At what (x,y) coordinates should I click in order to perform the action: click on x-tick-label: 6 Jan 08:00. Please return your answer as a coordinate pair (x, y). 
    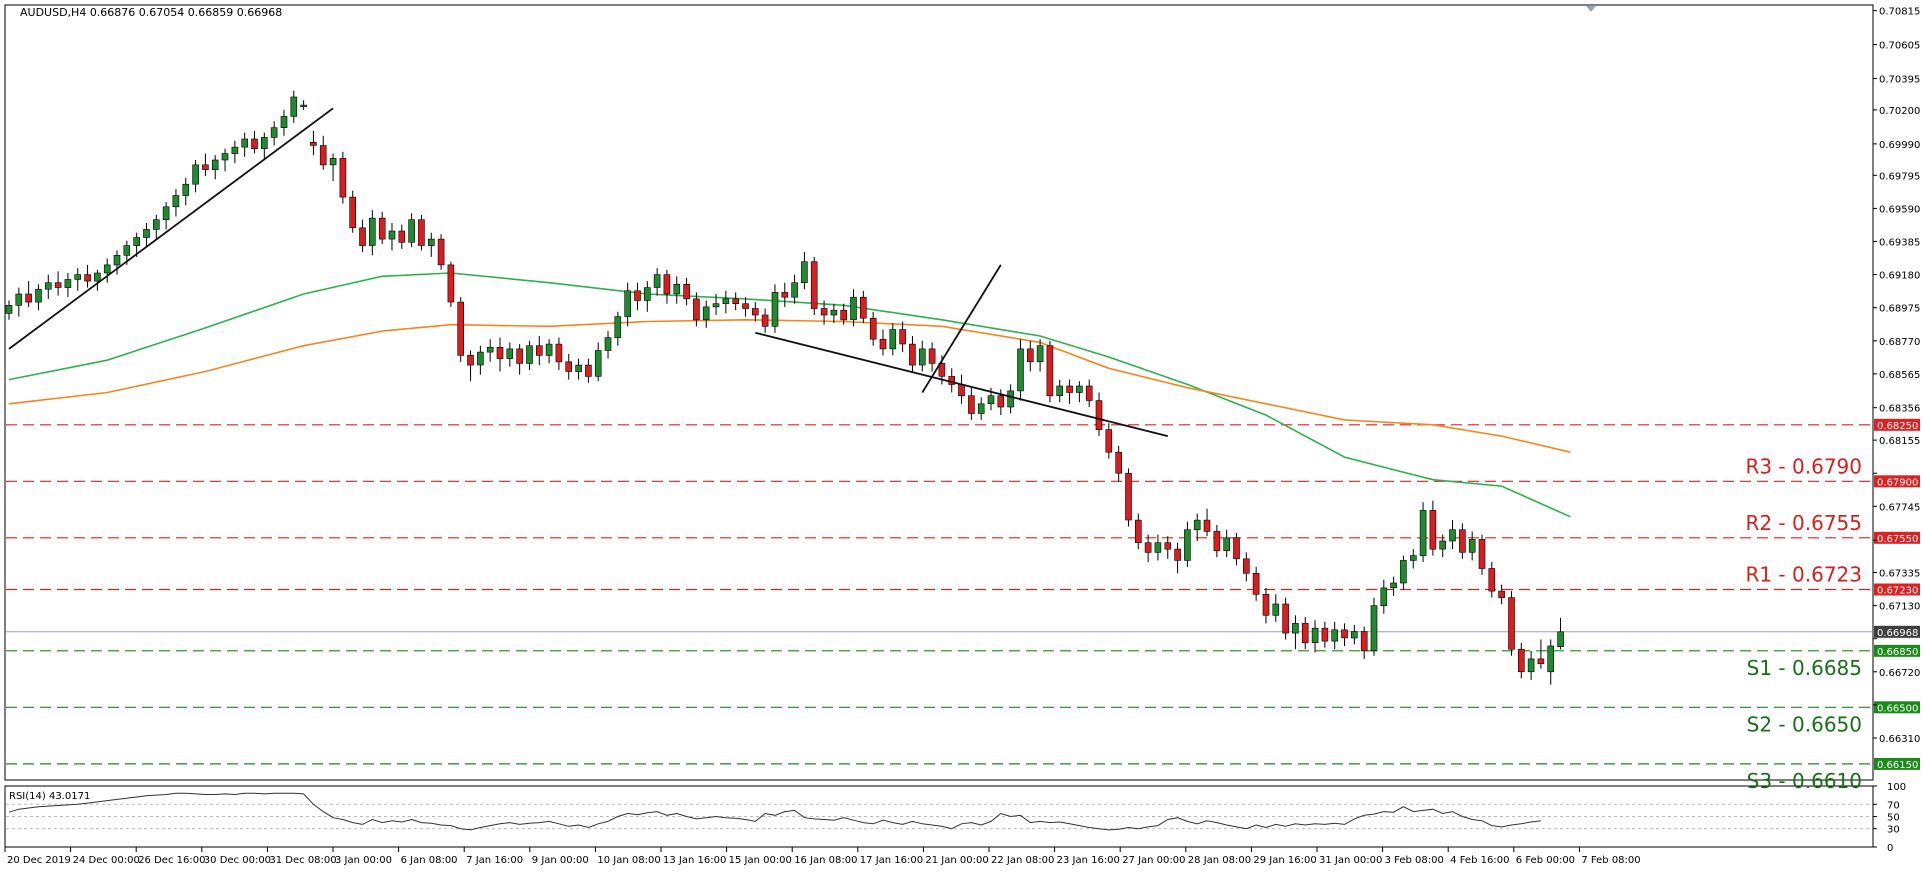
    Looking at the image, I should click on (429, 860).